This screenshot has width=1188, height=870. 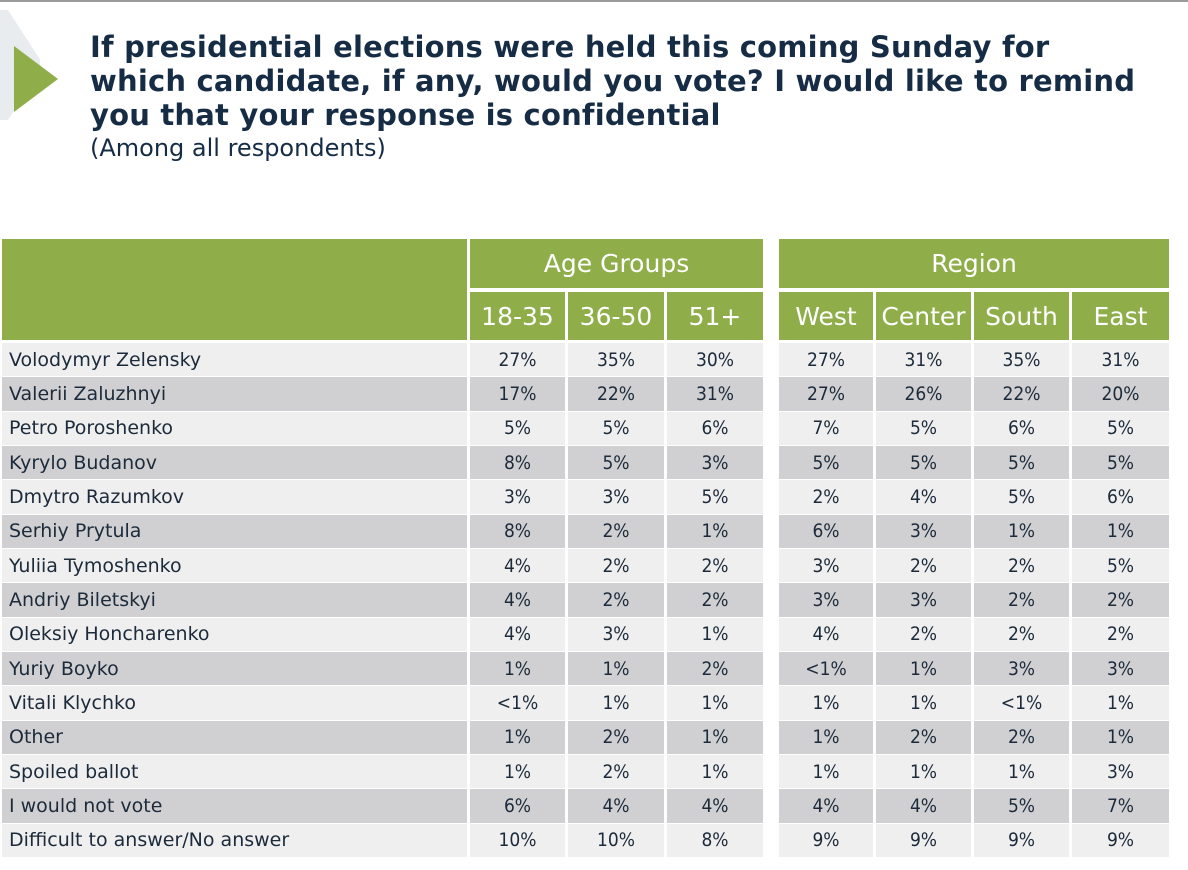 What do you see at coordinates (715, 316) in the screenshot?
I see `column-header: 51+` at bounding box center [715, 316].